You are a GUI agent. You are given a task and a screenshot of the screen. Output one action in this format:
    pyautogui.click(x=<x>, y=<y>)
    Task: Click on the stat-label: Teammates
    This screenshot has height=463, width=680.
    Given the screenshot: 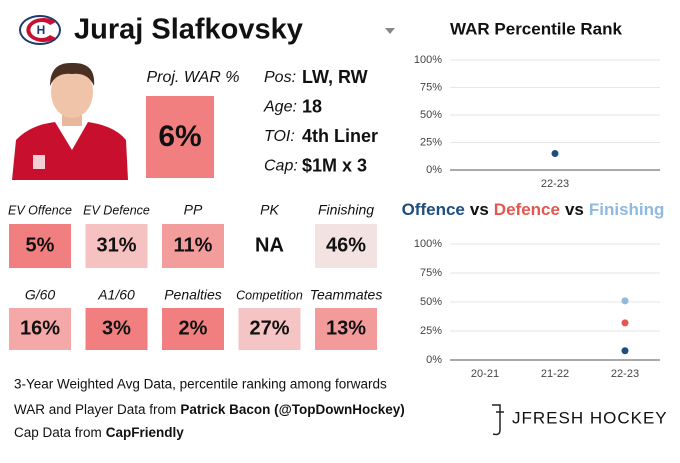 What is the action you would take?
    pyautogui.click(x=346, y=295)
    